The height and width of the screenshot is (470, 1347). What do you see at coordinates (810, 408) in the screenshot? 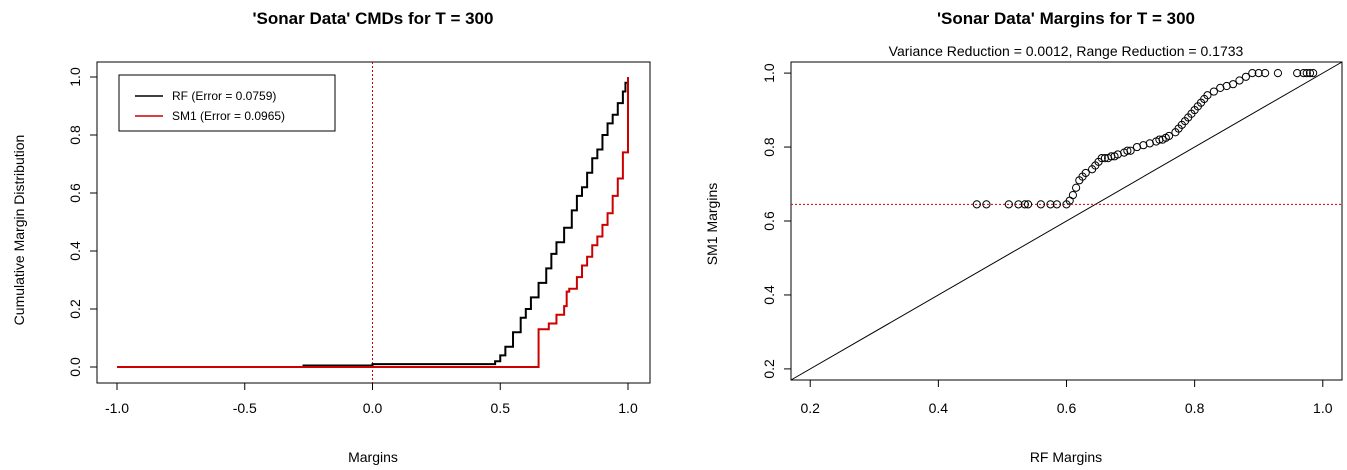
I see `x-tick-label: 0.2` at bounding box center [810, 408].